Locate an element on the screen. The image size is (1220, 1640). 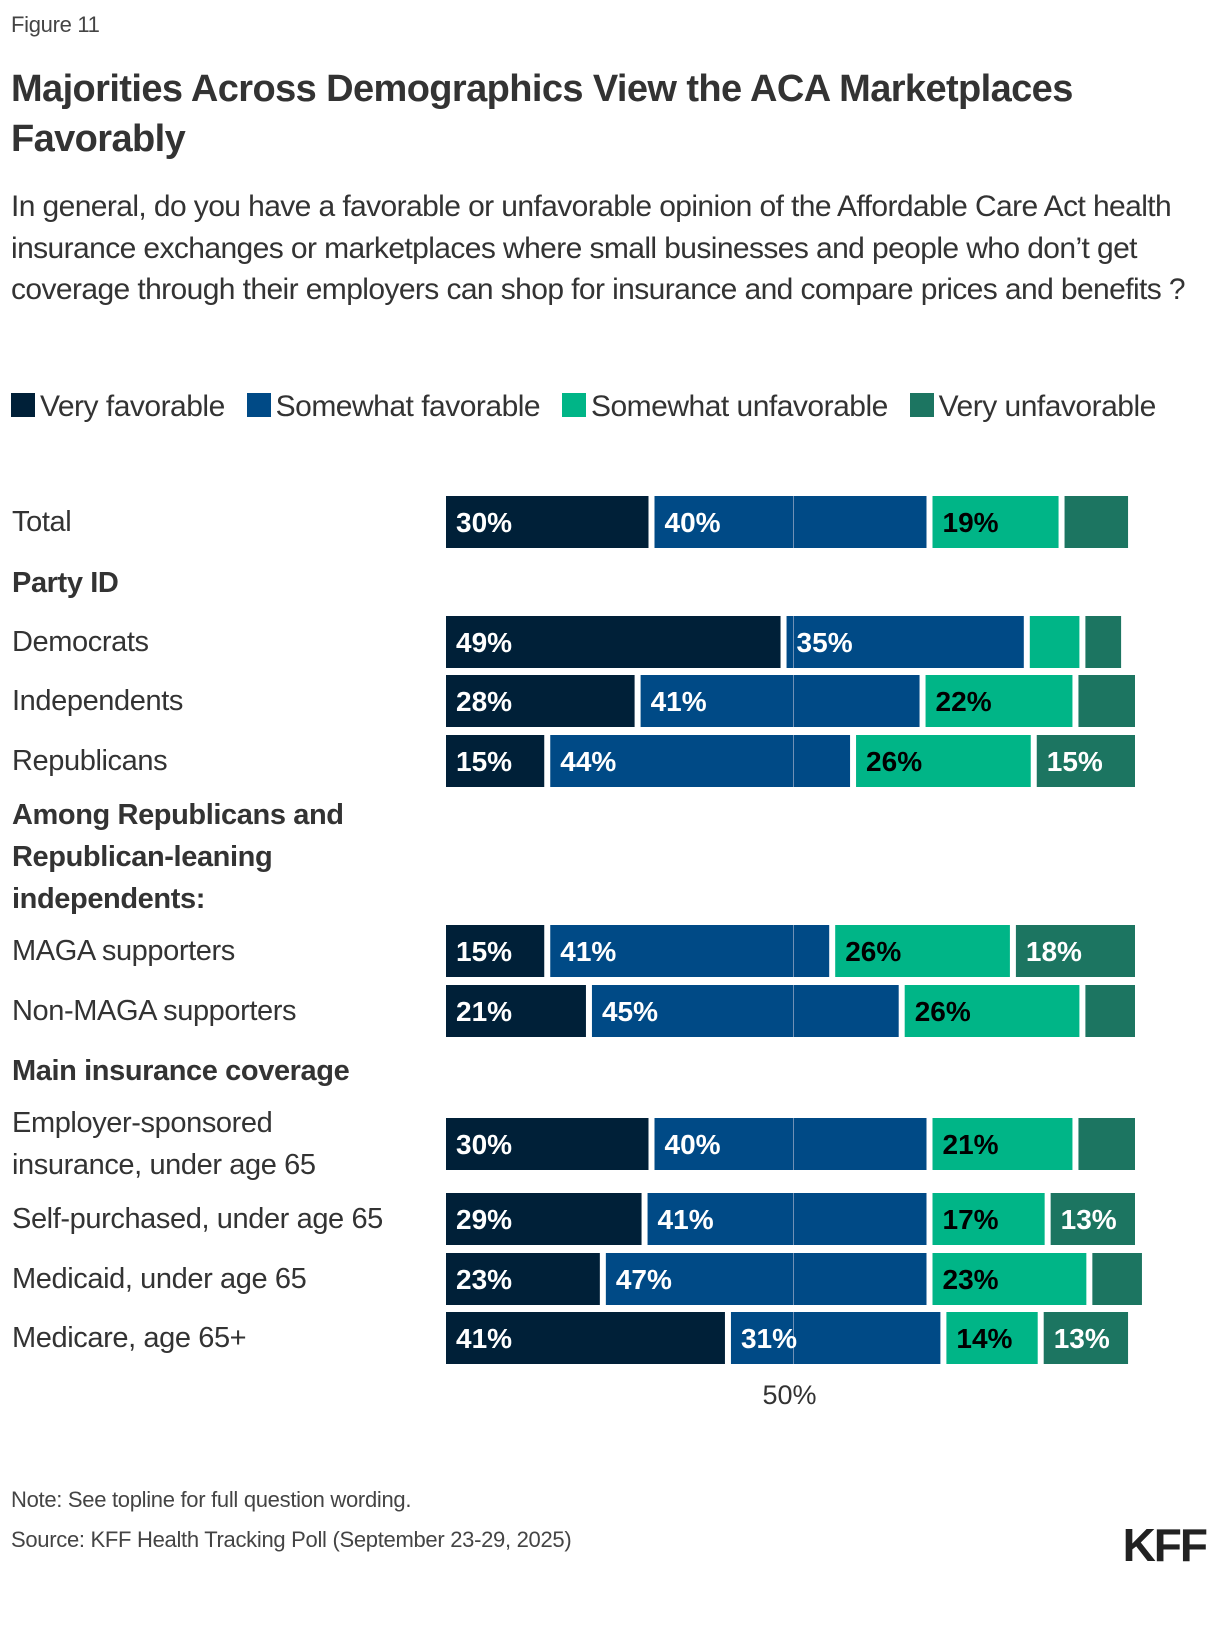
legend-item-somewhat-favorable: Somewhat favorable is located at coordinates (393, 406).